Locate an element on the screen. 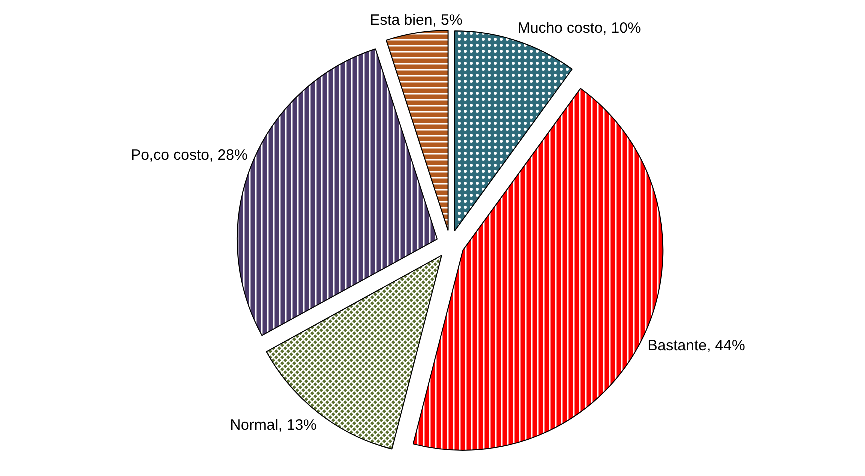 This screenshot has width=865, height=476. slice-label: Mucho costo, 10% is located at coordinates (580, 29).